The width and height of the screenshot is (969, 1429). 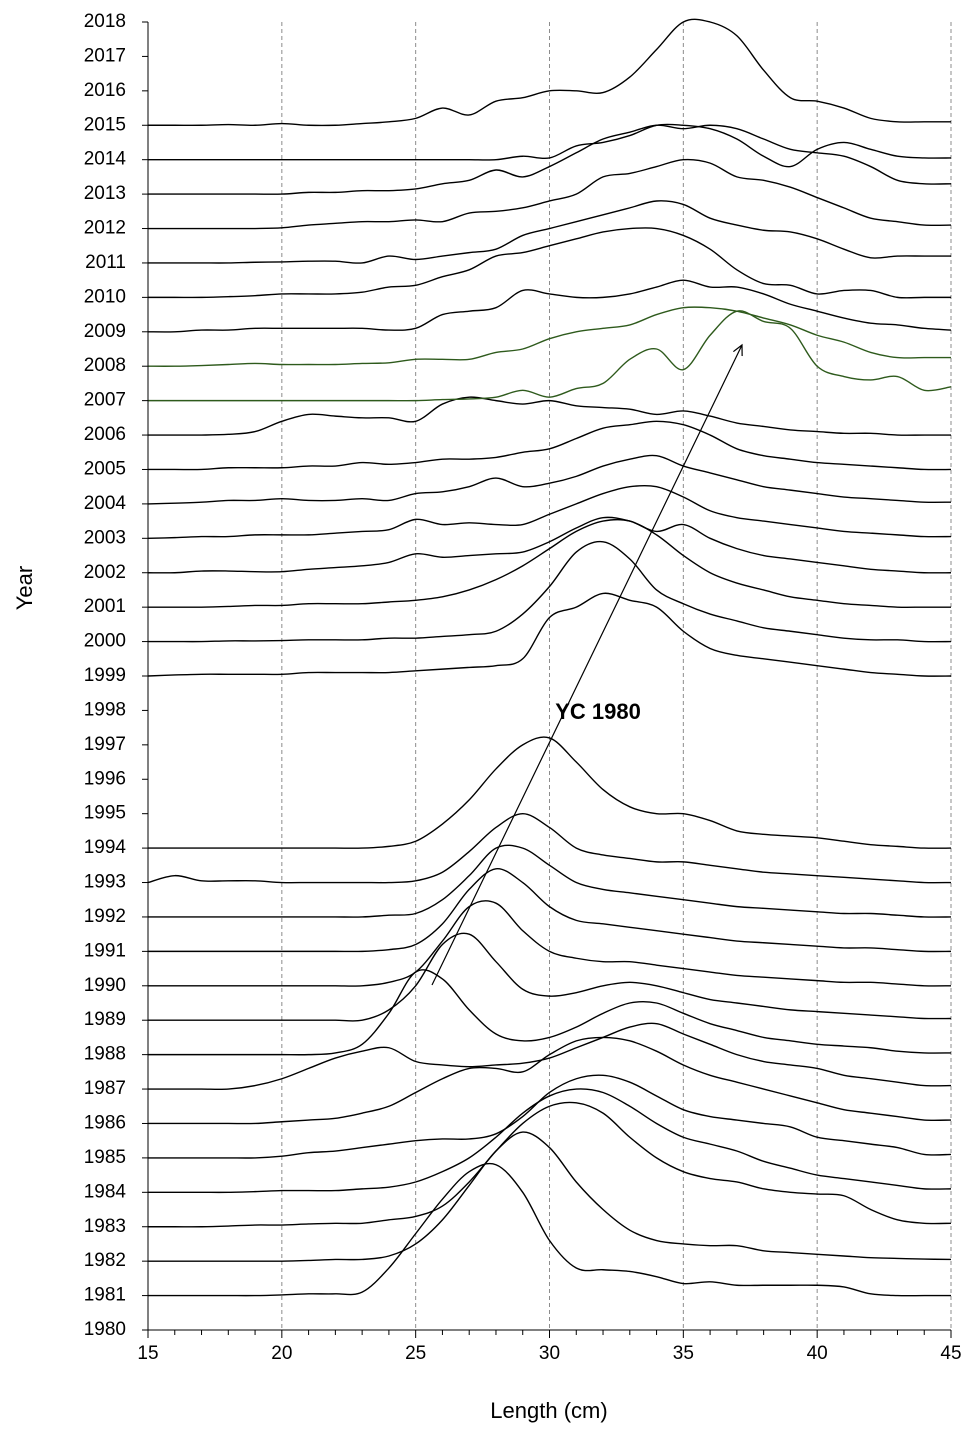 What do you see at coordinates (549, 1353) in the screenshot?
I see `x-tick-label: 30` at bounding box center [549, 1353].